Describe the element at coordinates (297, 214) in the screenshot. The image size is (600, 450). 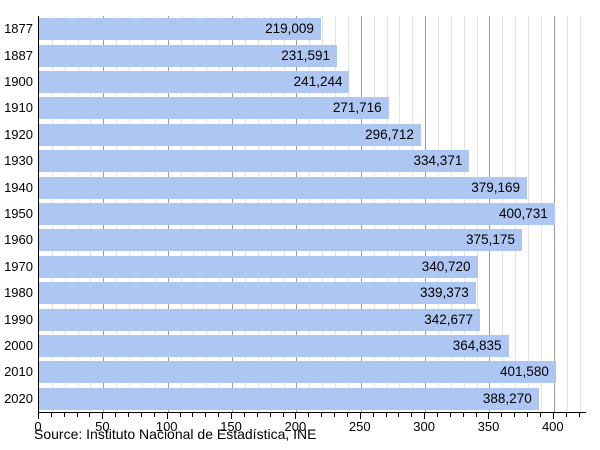
I see `bar: 400,731` at that location.